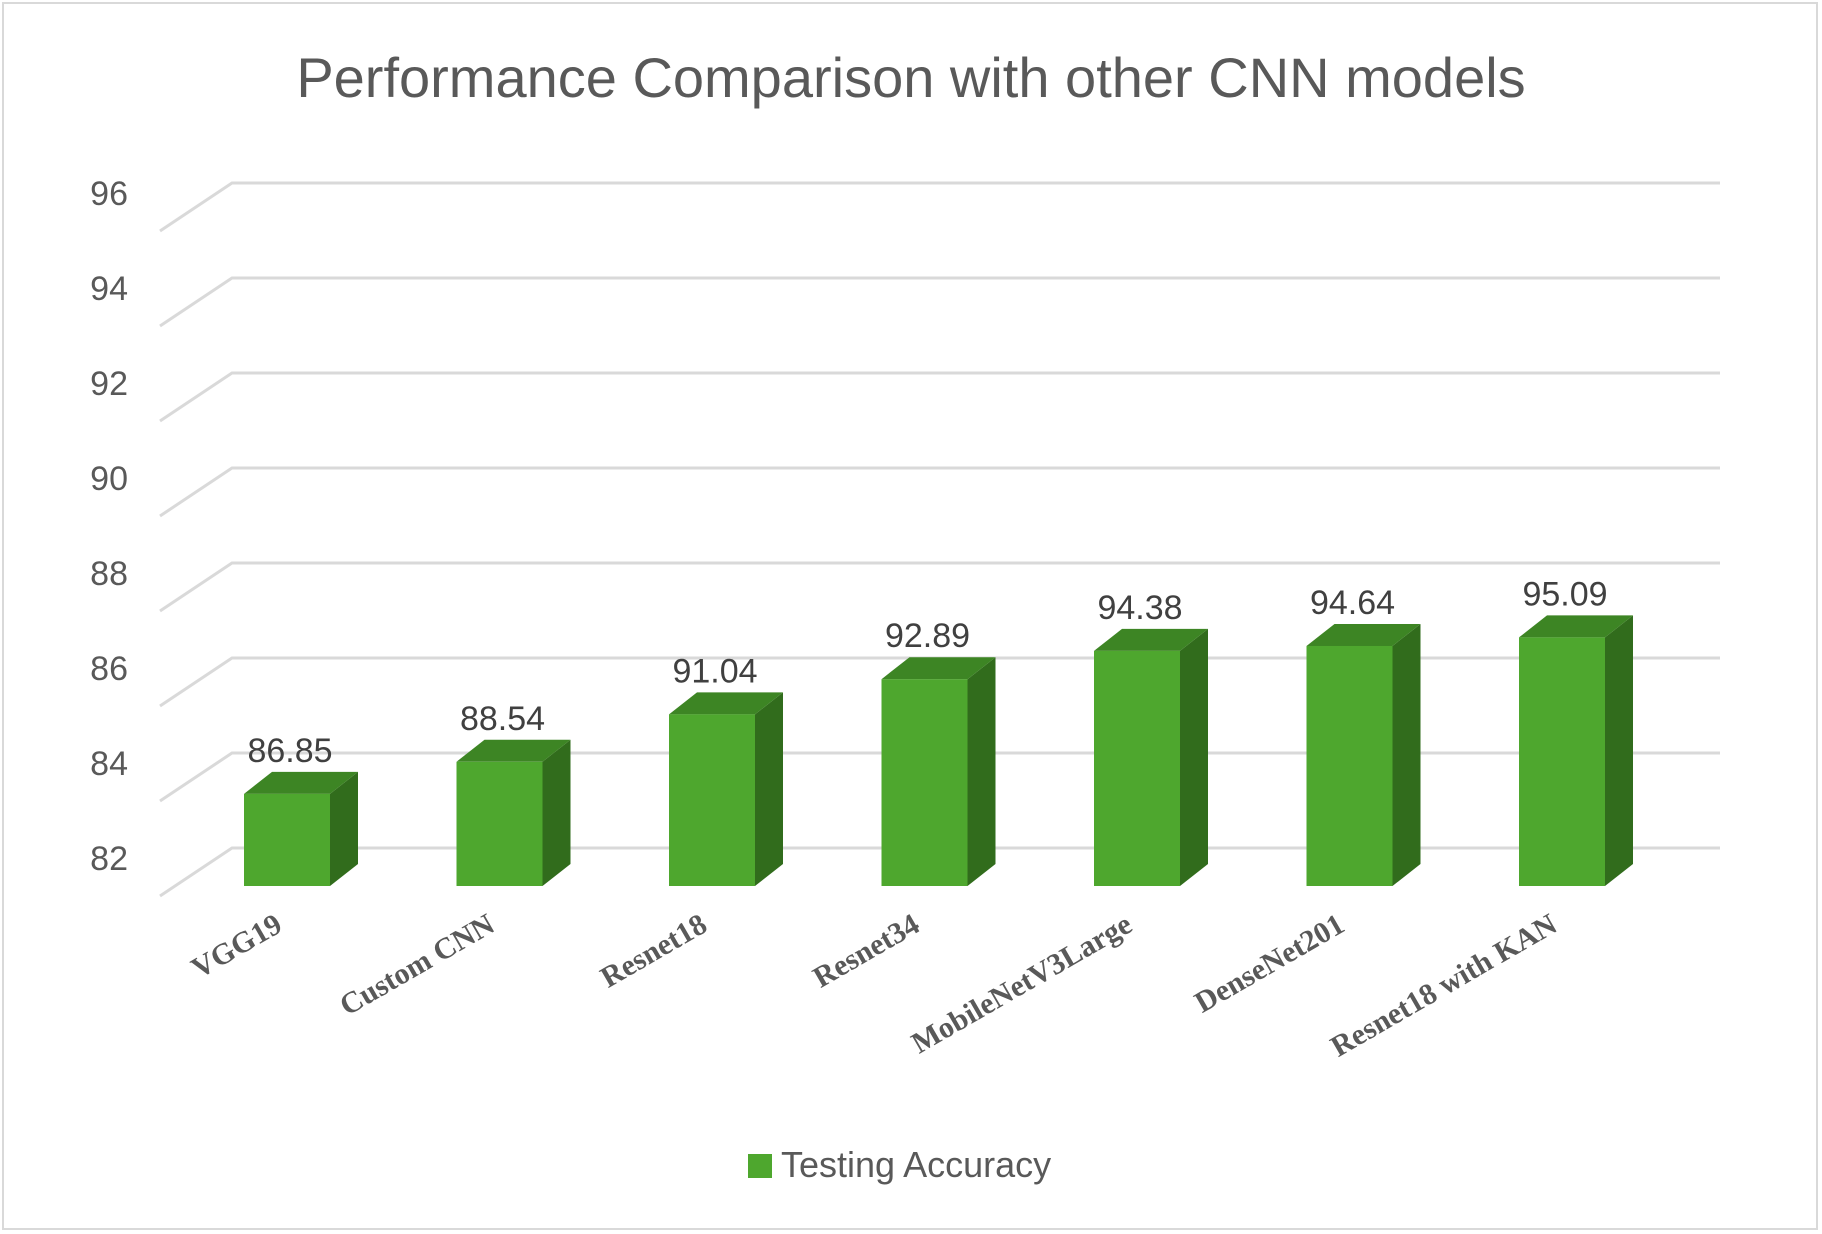 The height and width of the screenshot is (1234, 1822). I want to click on y-tick-label: 82, so click(109, 859).